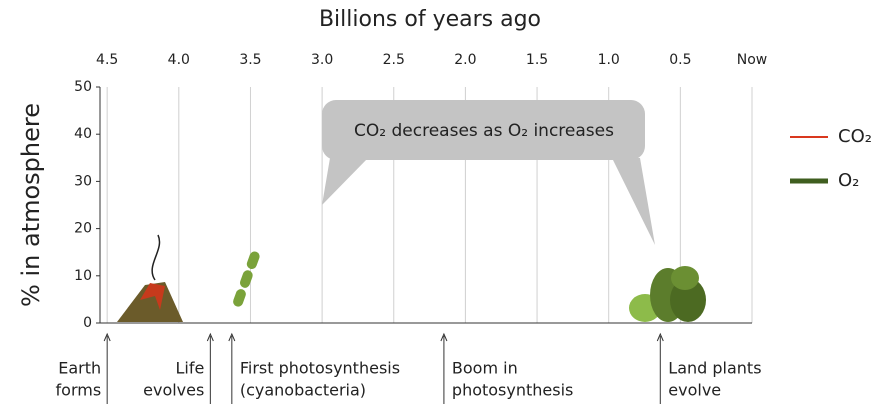 This screenshot has width=881, height=404. Describe the element at coordinates (714, 368) in the screenshot. I see `event-label: Land plants` at that location.